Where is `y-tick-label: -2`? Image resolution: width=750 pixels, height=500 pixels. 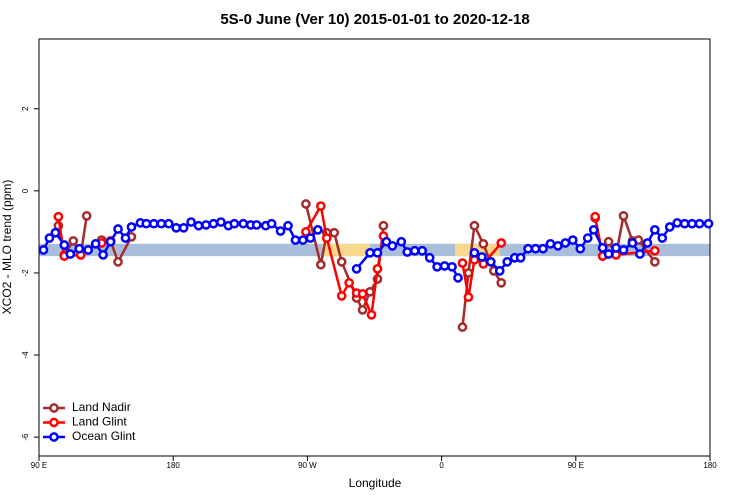
y-tick-label: -2 is located at coordinates (25, 273).